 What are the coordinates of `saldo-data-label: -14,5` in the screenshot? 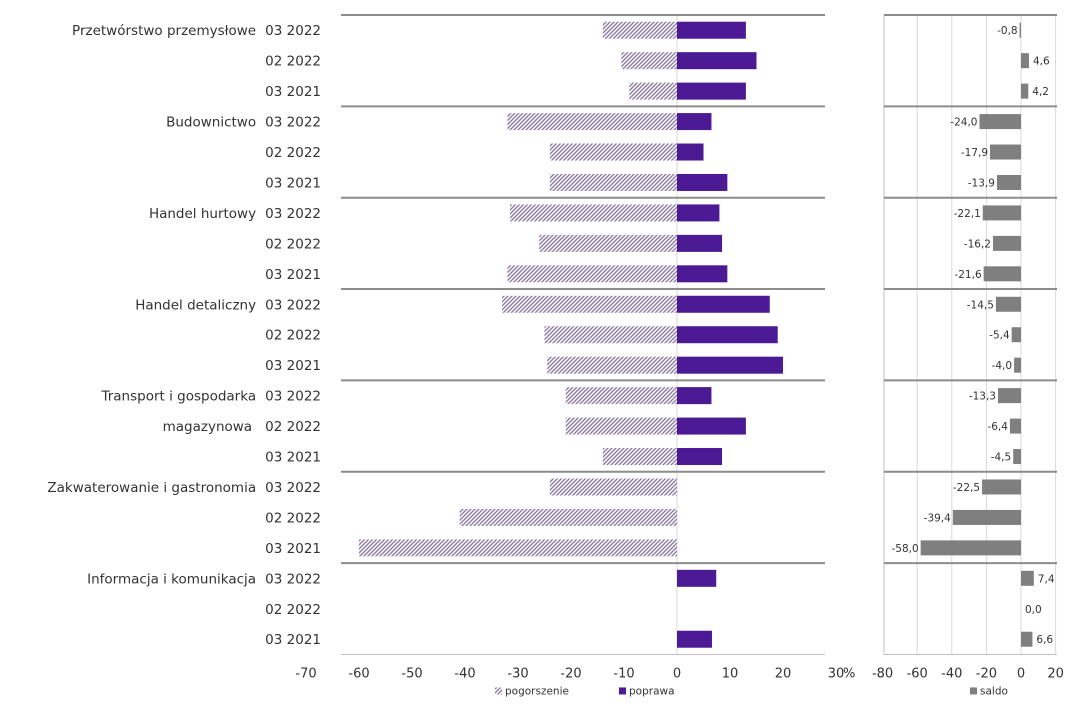 It's located at (980, 305).